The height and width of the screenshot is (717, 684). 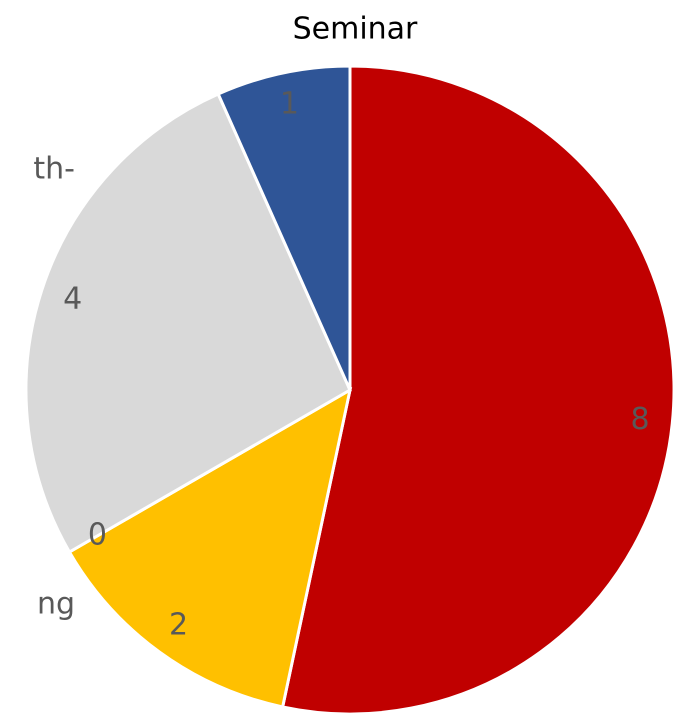 What do you see at coordinates (56, 604) in the screenshot?
I see `annotation: ng` at bounding box center [56, 604].